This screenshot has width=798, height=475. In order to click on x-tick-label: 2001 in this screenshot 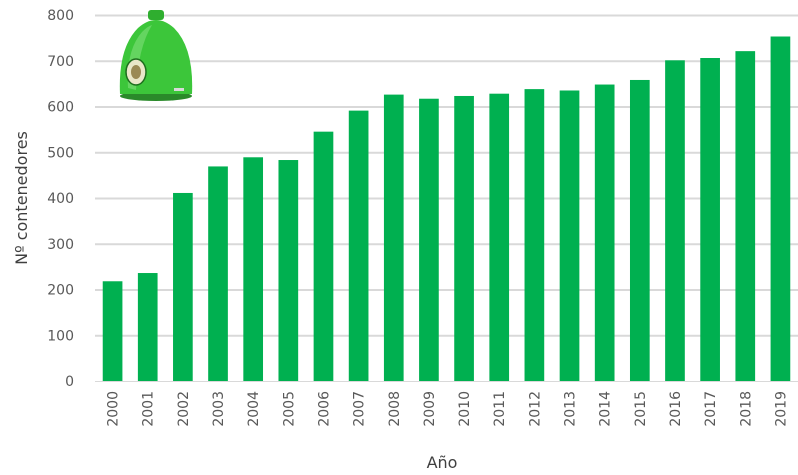, I will do `click(149, 409)`.